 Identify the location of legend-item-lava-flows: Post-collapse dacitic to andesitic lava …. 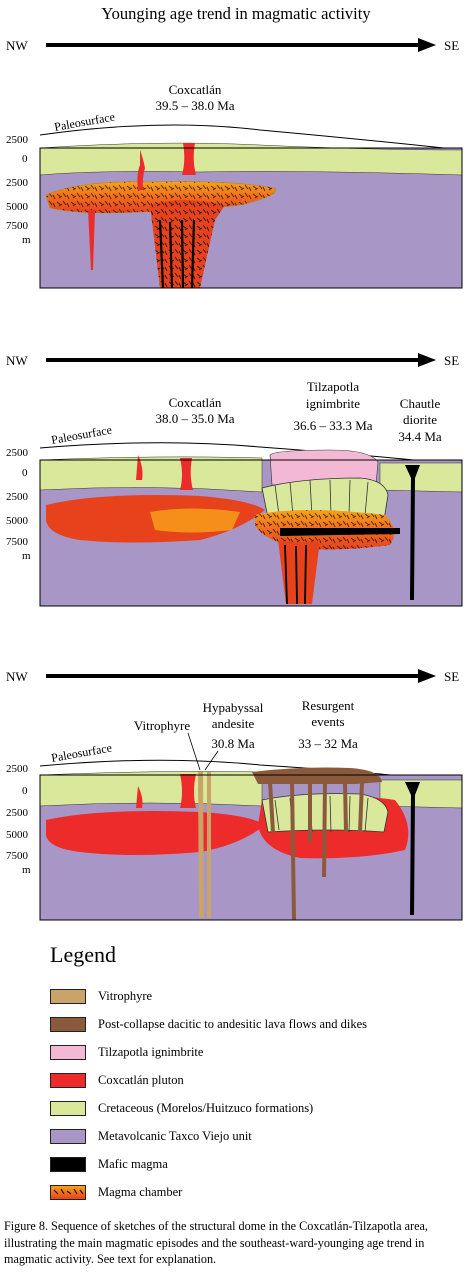
(208, 1024).